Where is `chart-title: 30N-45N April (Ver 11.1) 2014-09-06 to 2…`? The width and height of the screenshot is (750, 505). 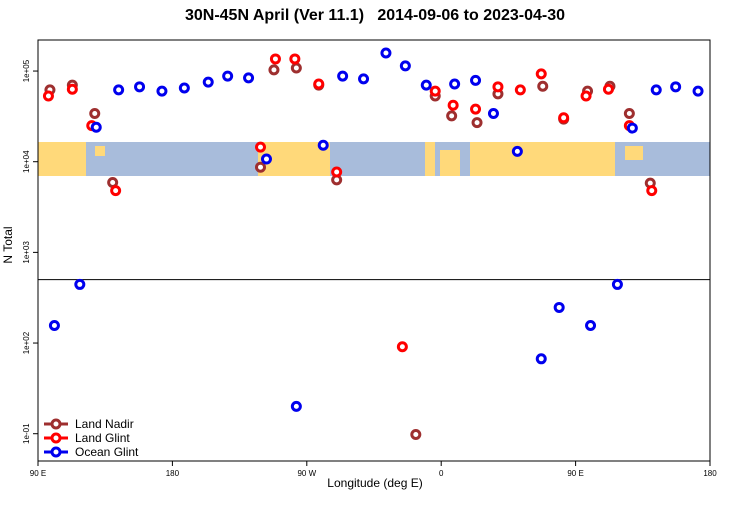
chart-title: 30N-45N April (Ver 11.1) 2014-09-06 to 2… is located at coordinates (375, 15).